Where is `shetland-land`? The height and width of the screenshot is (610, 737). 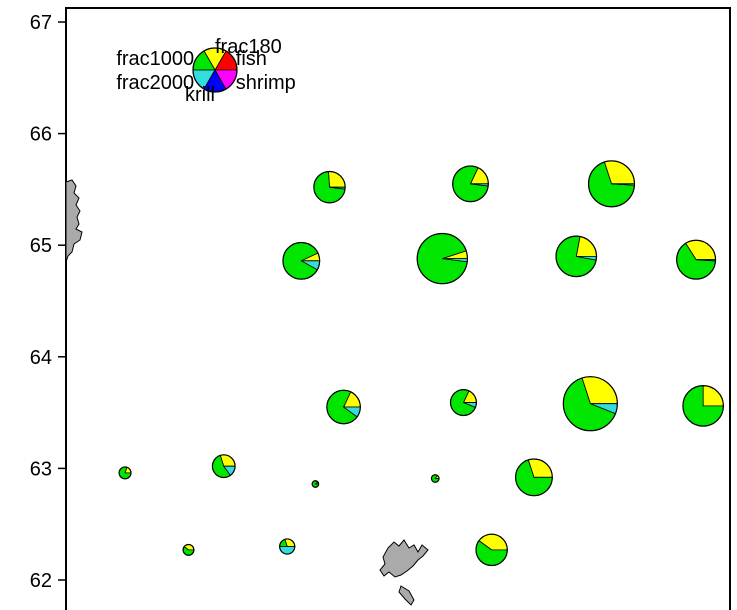 shetland-land is located at coordinates (74, 221).